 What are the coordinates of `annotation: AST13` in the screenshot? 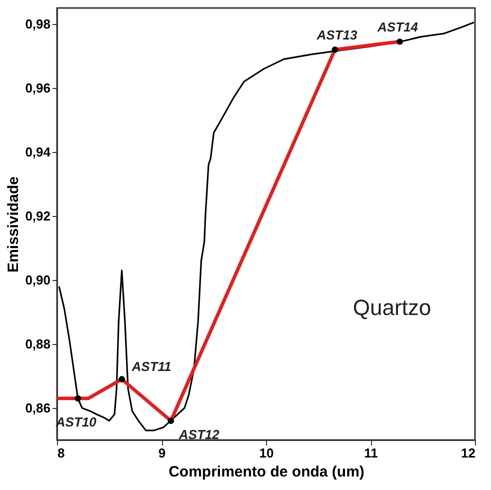 It's located at (337, 35).